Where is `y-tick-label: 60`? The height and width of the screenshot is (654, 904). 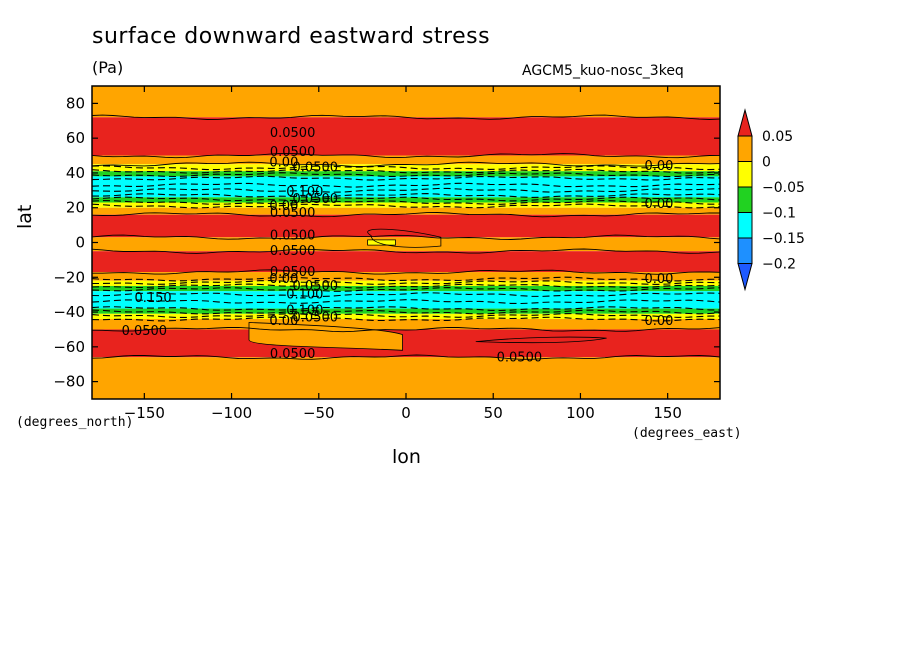
y-tick-label: 60 is located at coordinates (75, 138).